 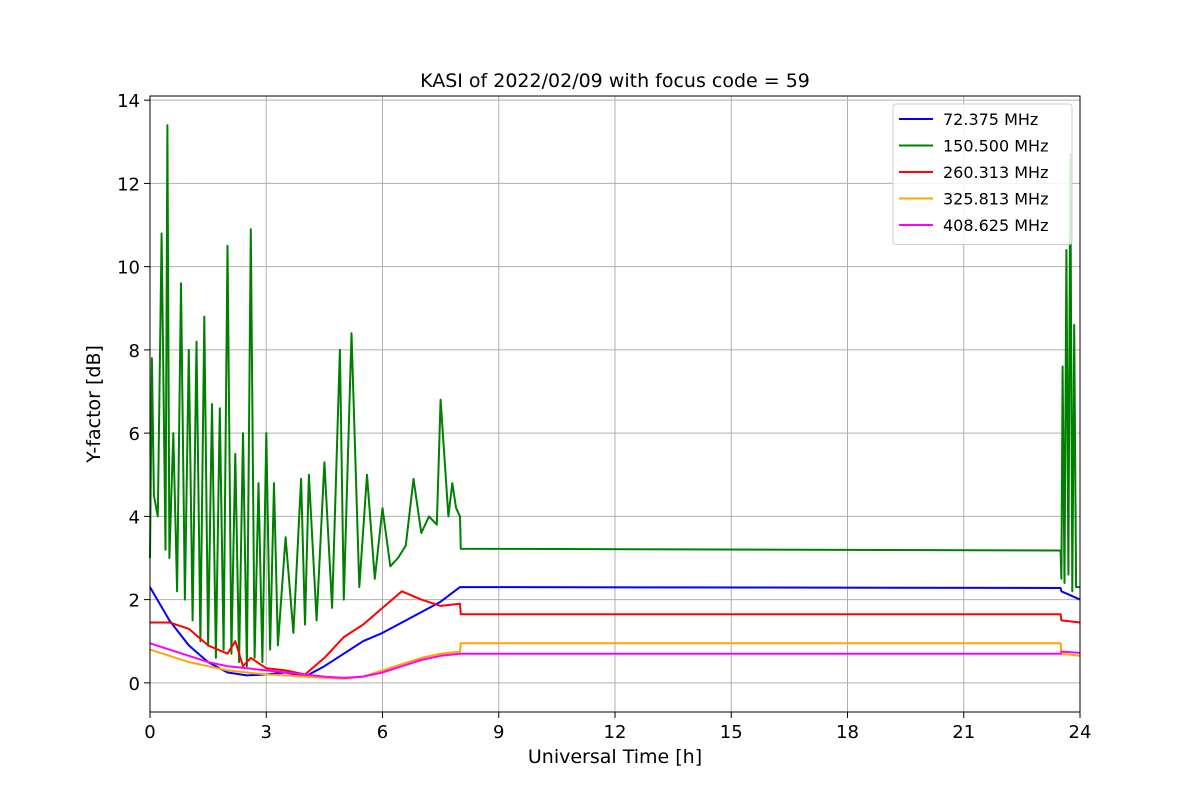 What do you see at coordinates (266, 732) in the screenshot?
I see `x-tick-label: 3` at bounding box center [266, 732].